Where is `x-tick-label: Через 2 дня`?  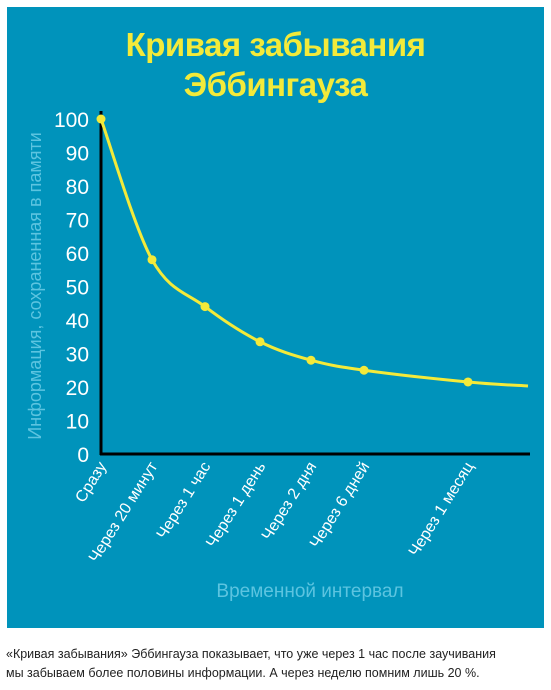
x-tick-label: Через 2 дня is located at coordinates (290, 501).